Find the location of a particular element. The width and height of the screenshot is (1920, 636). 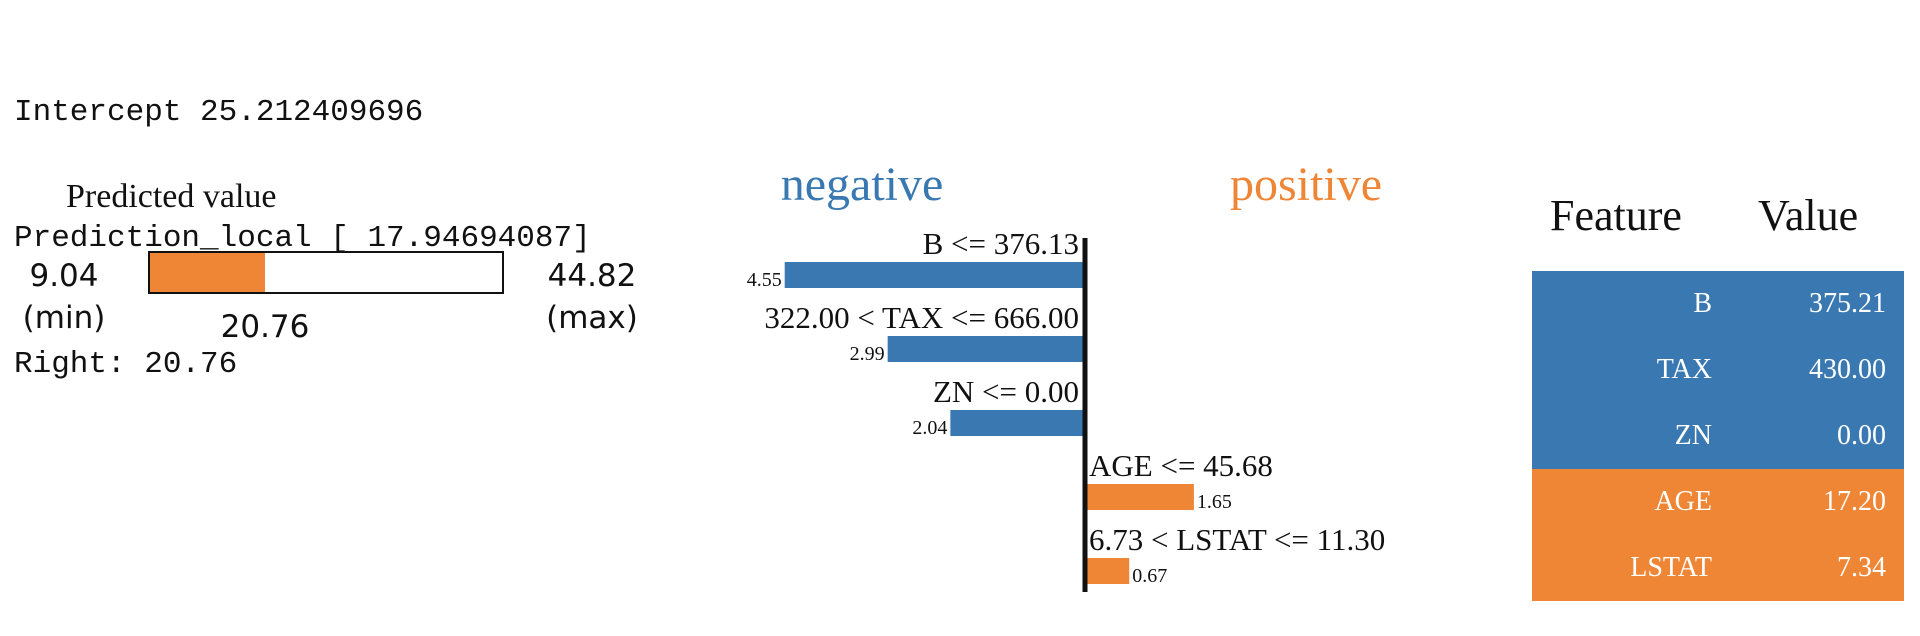

table-header-value: Value is located at coordinates (1808, 215).